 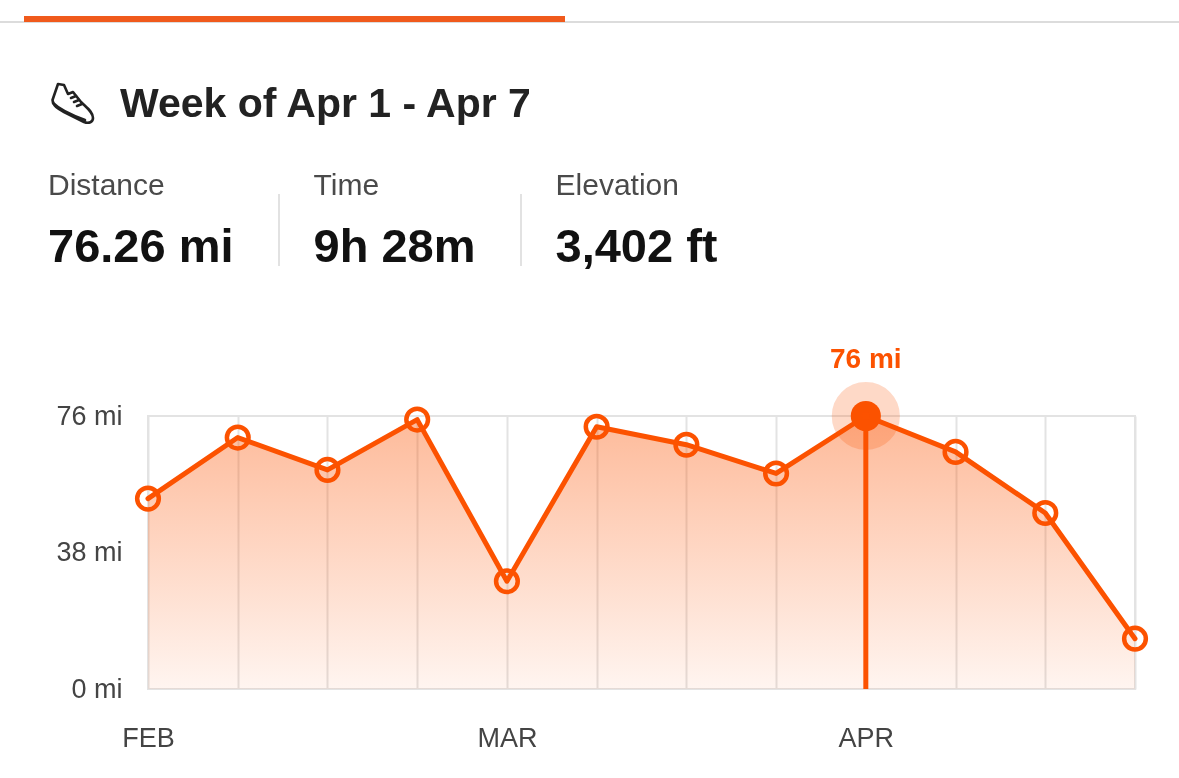 I want to click on text: Time, so click(x=347, y=185).